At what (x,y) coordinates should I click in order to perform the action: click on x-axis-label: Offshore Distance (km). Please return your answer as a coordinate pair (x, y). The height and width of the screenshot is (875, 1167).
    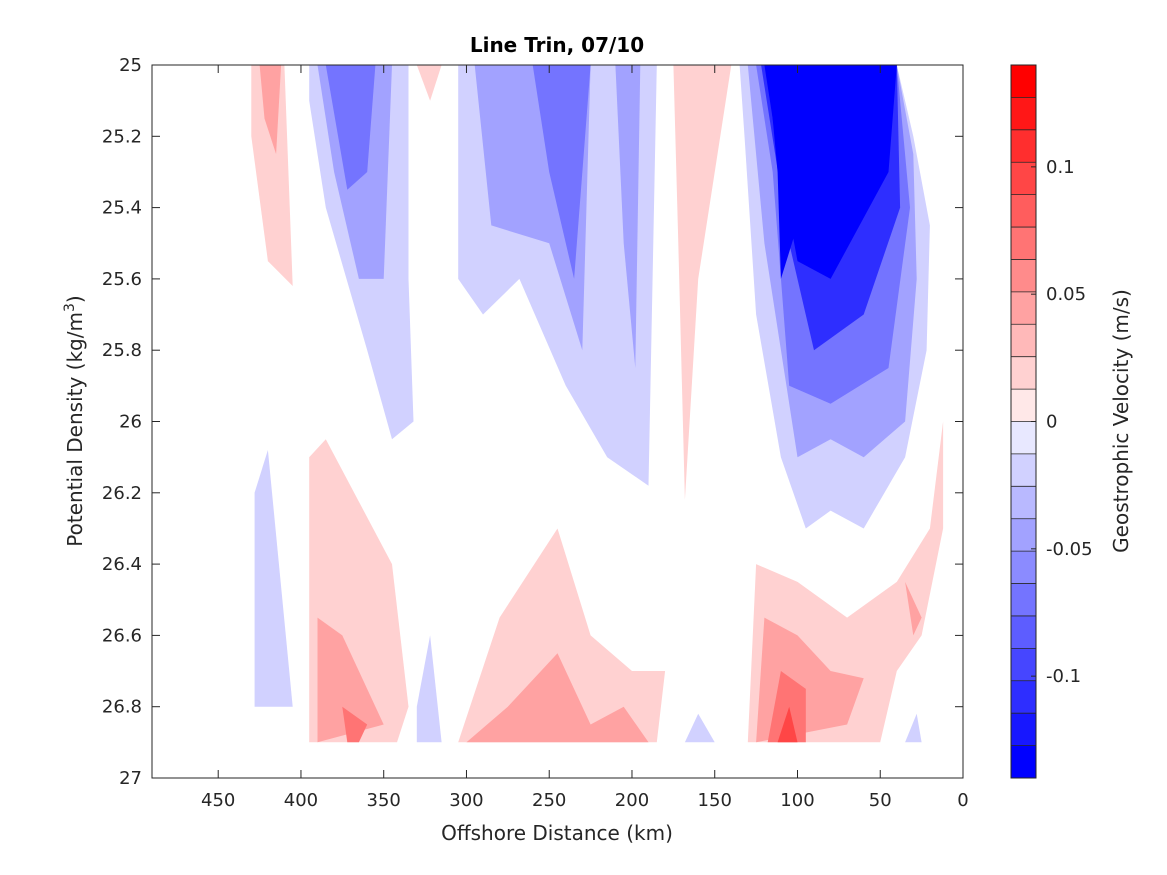
    Looking at the image, I should click on (557, 833).